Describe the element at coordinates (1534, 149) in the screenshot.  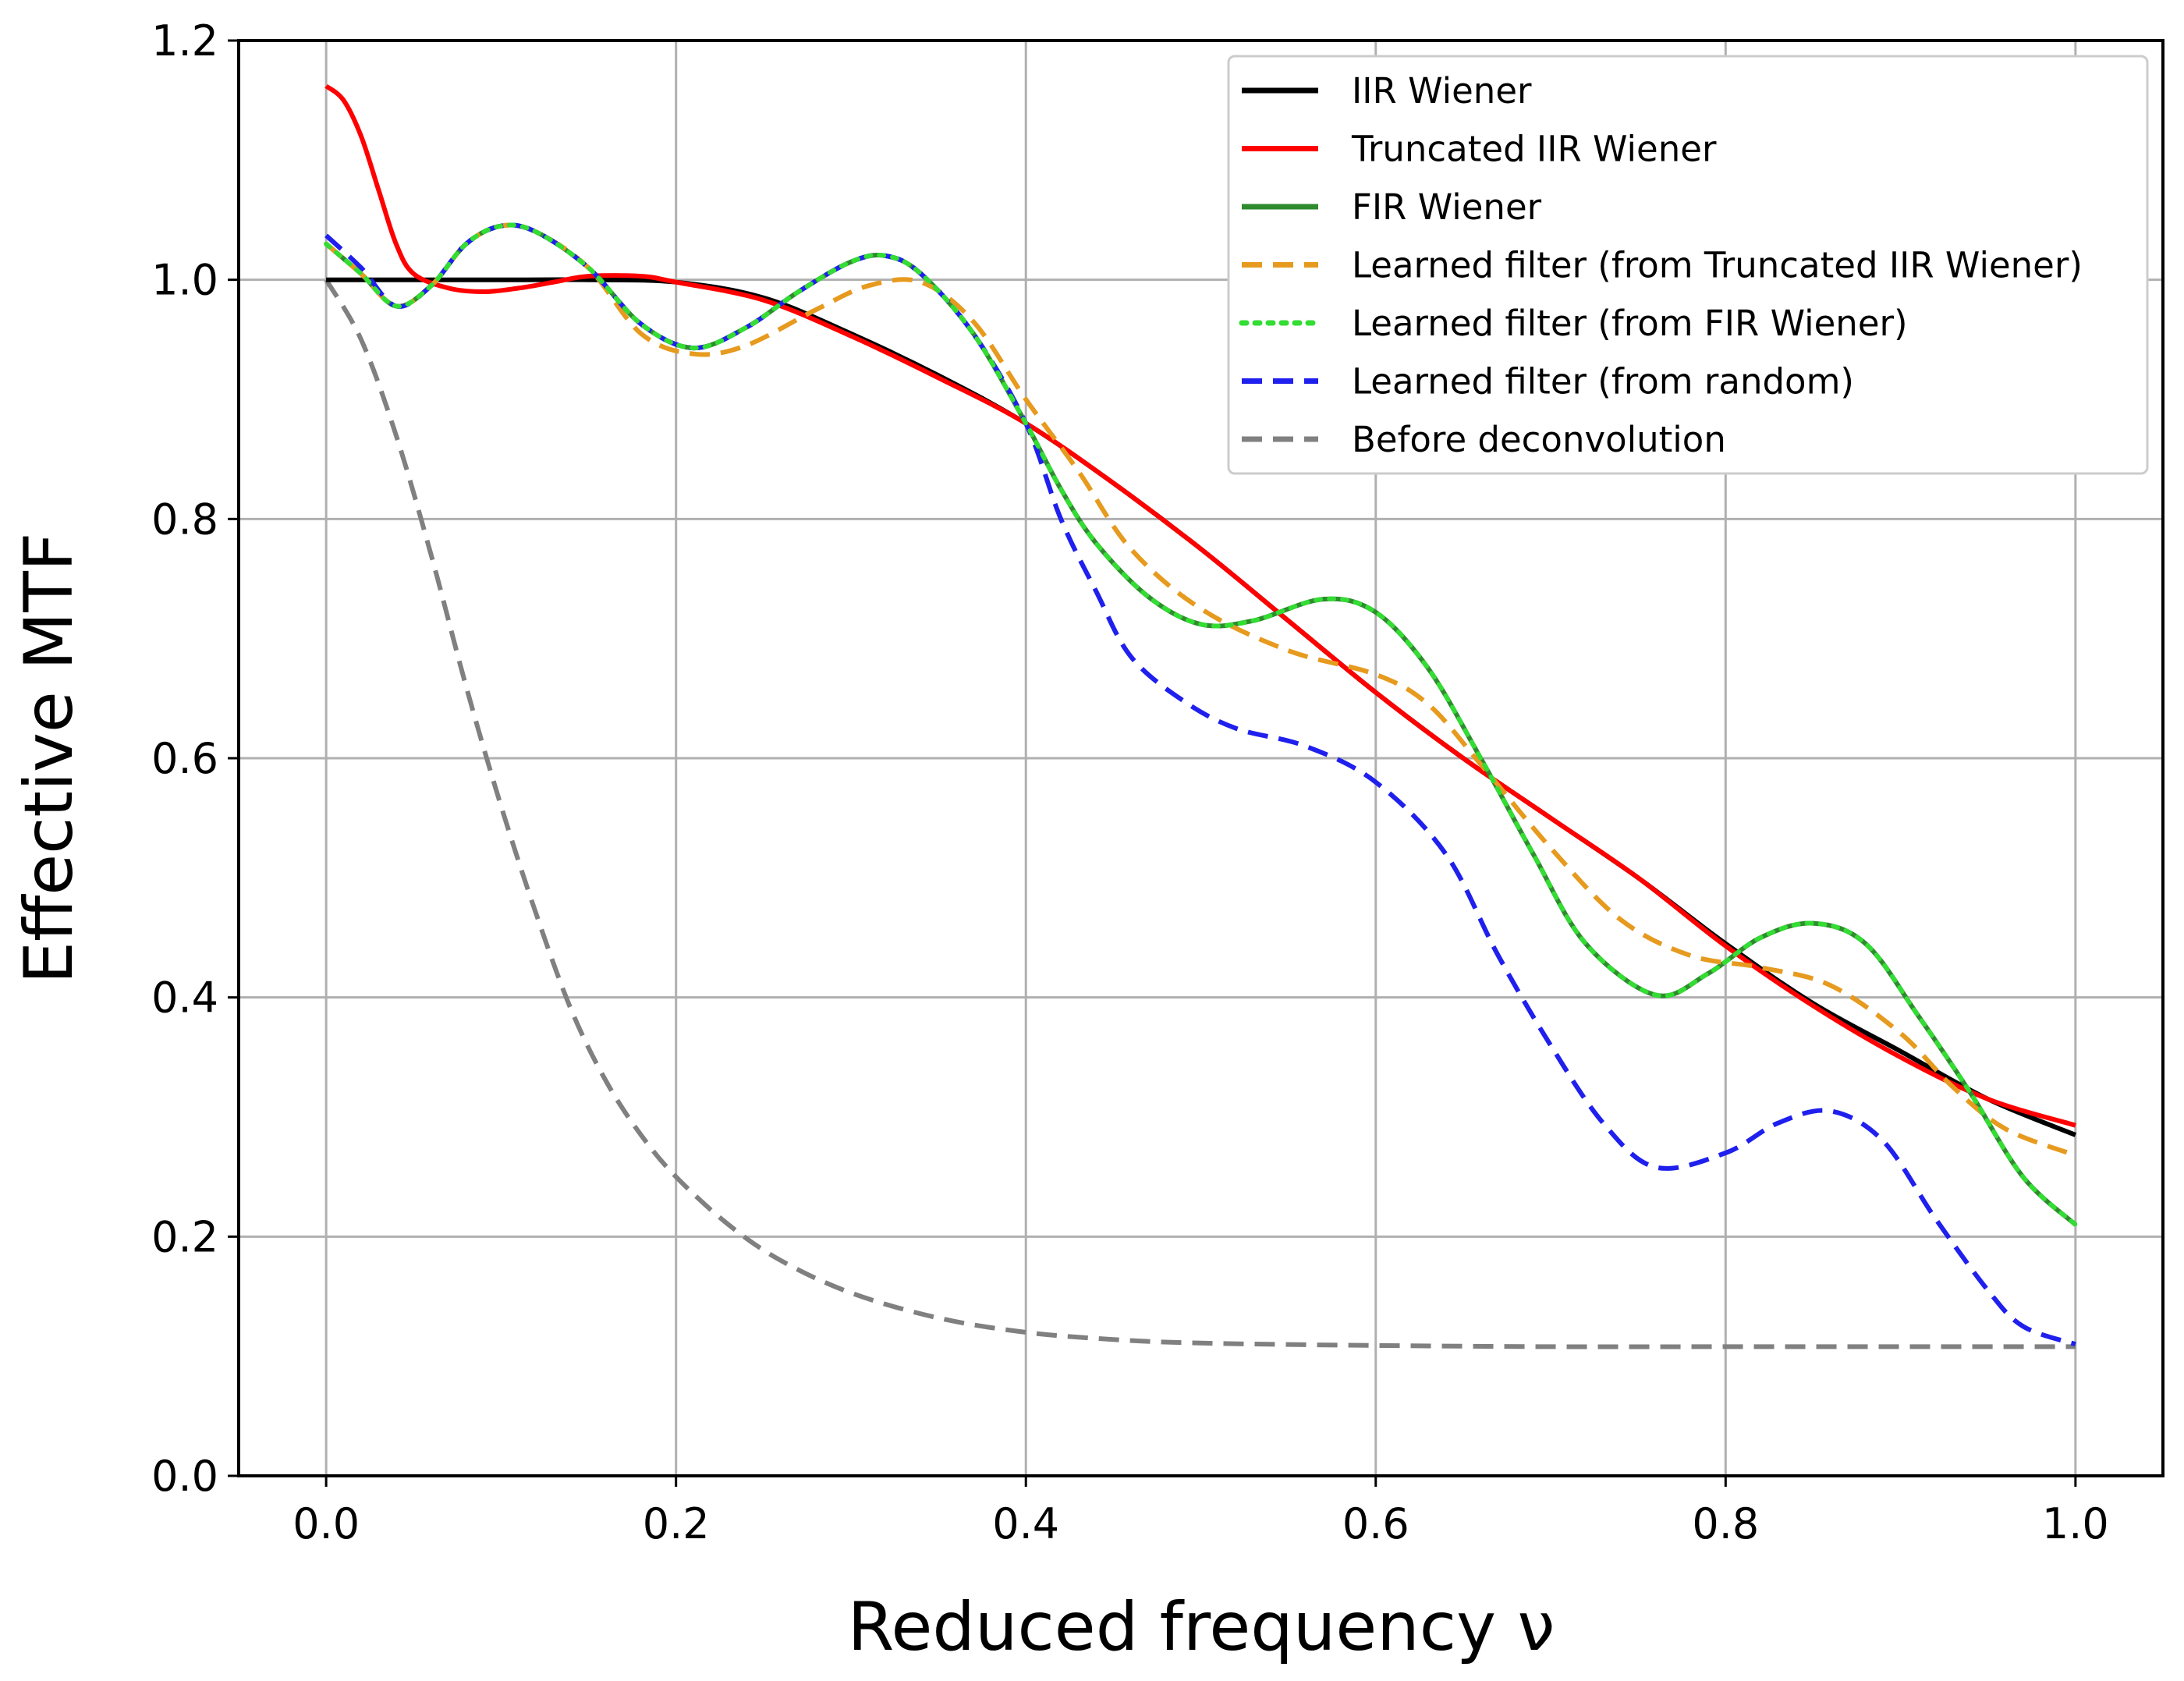
I see `legend-label-truncated-iir-wiener: Truncated IIR Wiener` at that location.